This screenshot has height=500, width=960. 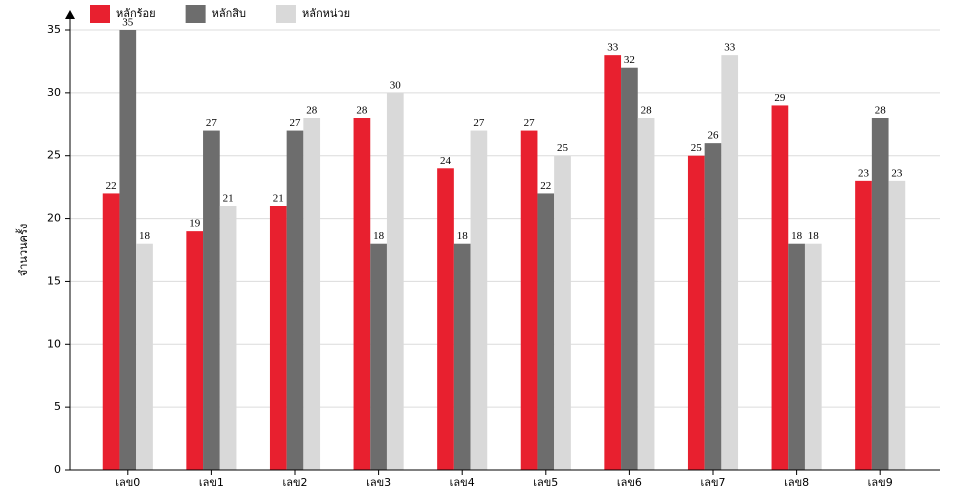 I want to click on x-tick-label: เลข8, so click(x=796, y=482).